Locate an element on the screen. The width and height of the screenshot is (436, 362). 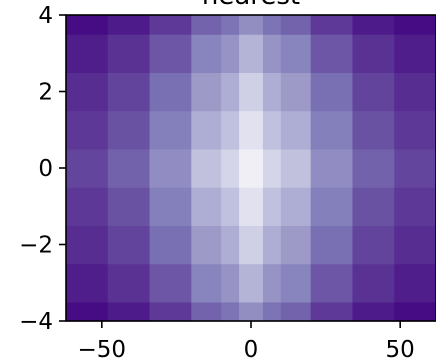
y-axis: −4 −2 0 2 4 is located at coordinates (42, 169).